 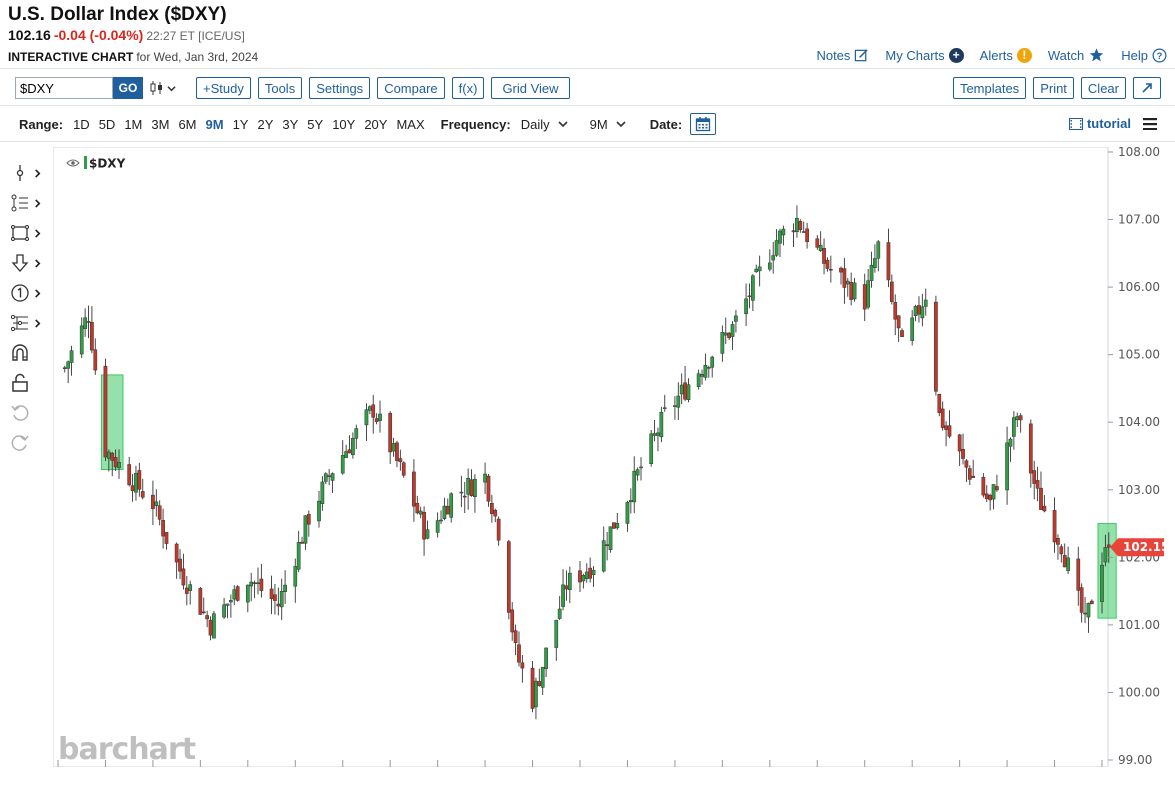 I want to click on shape-tools, so click(x=30, y=233).